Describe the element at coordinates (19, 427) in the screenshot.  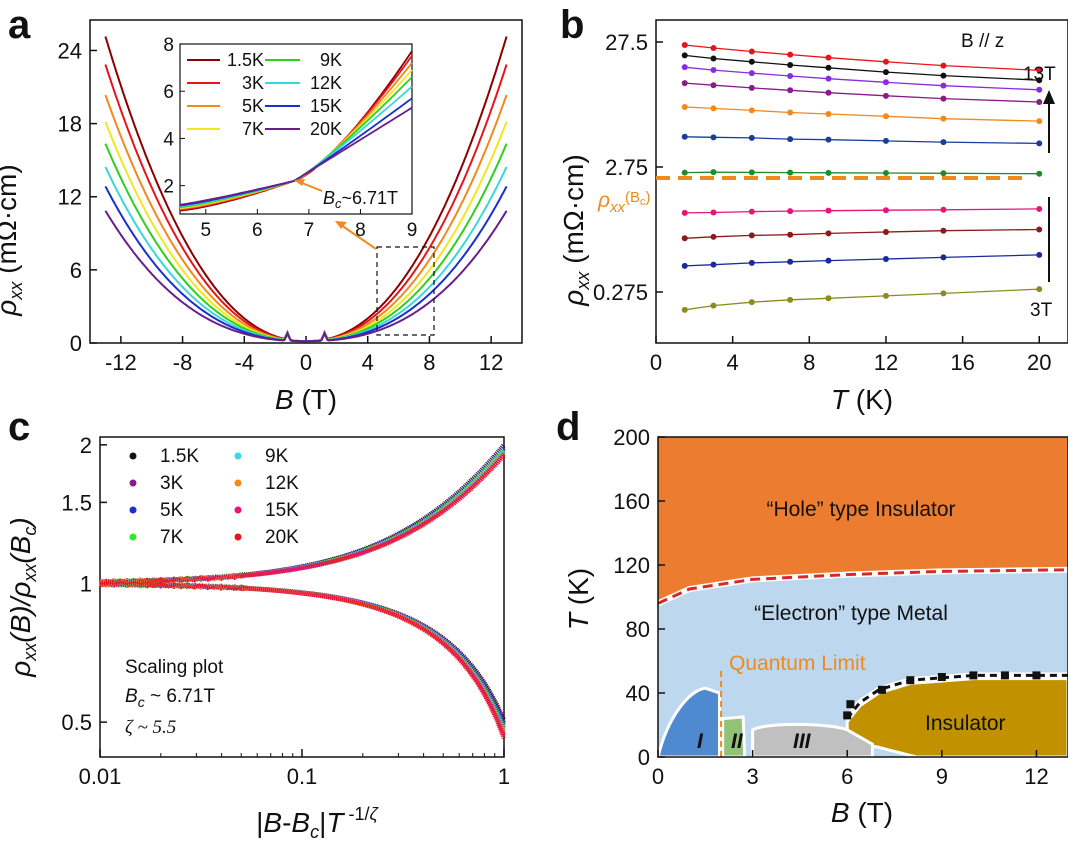
I see `panel-letter-c: c` at that location.